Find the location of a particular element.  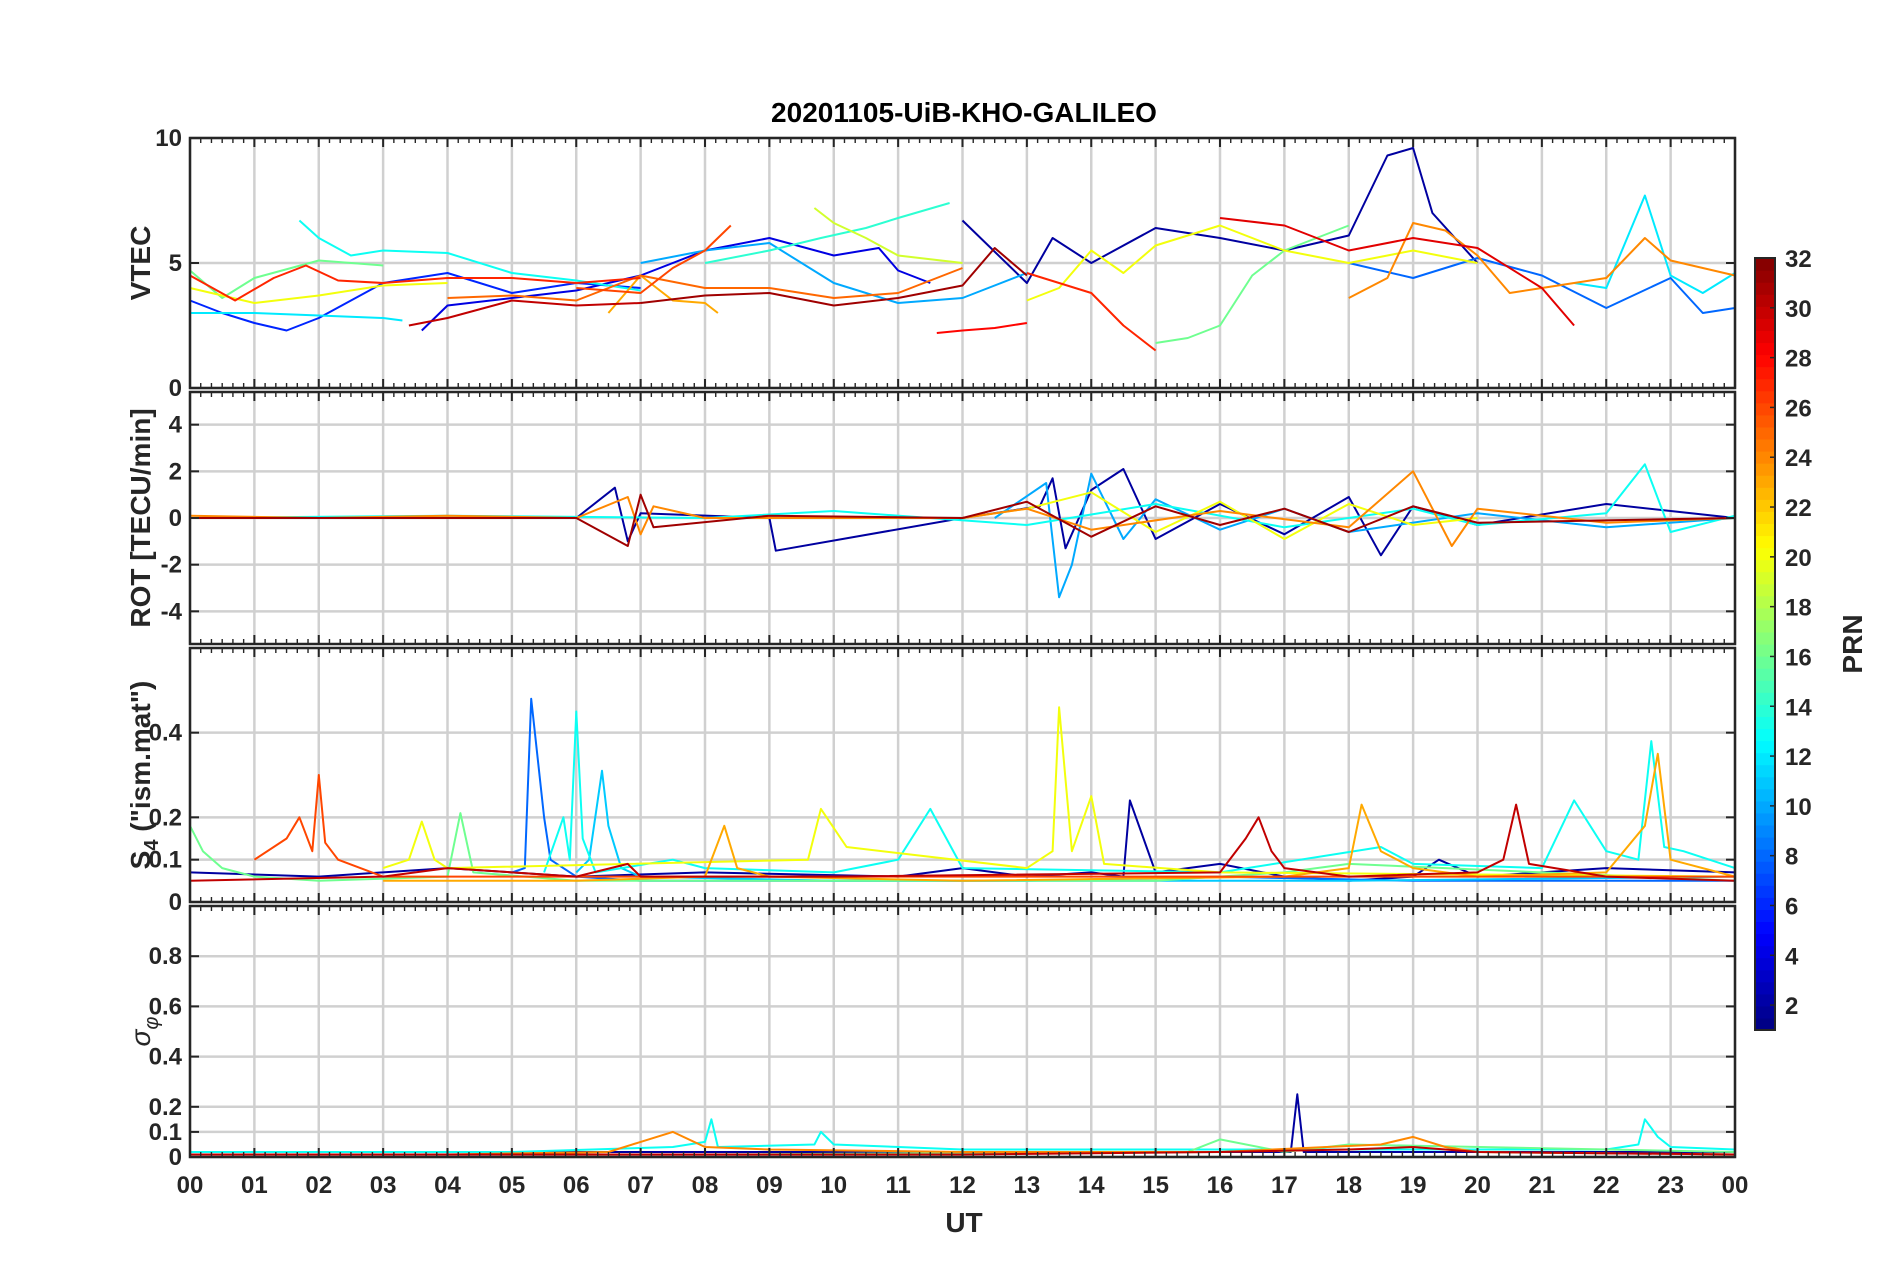

colorbar-tick-label: 24 is located at coordinates (1798, 458).